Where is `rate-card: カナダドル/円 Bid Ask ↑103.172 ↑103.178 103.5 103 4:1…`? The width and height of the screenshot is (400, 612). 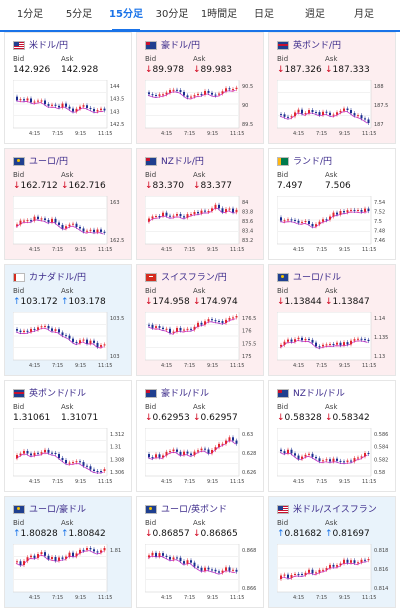
rate-card: カナダドル/円 Bid Ask ↑103.172 ↑103.178 103.5 103 4:1… is located at coordinates (68, 320).